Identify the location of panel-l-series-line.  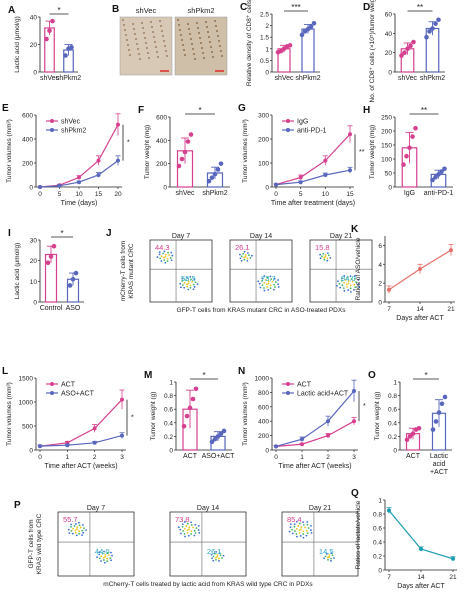
(81, 441).